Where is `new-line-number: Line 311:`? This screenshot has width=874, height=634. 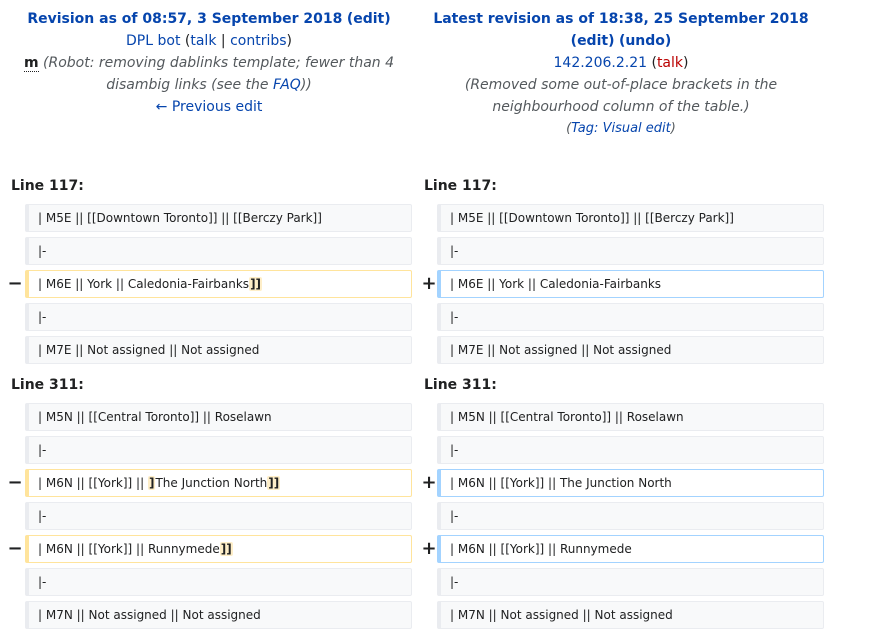 new-line-number: Line 311: is located at coordinates (460, 385).